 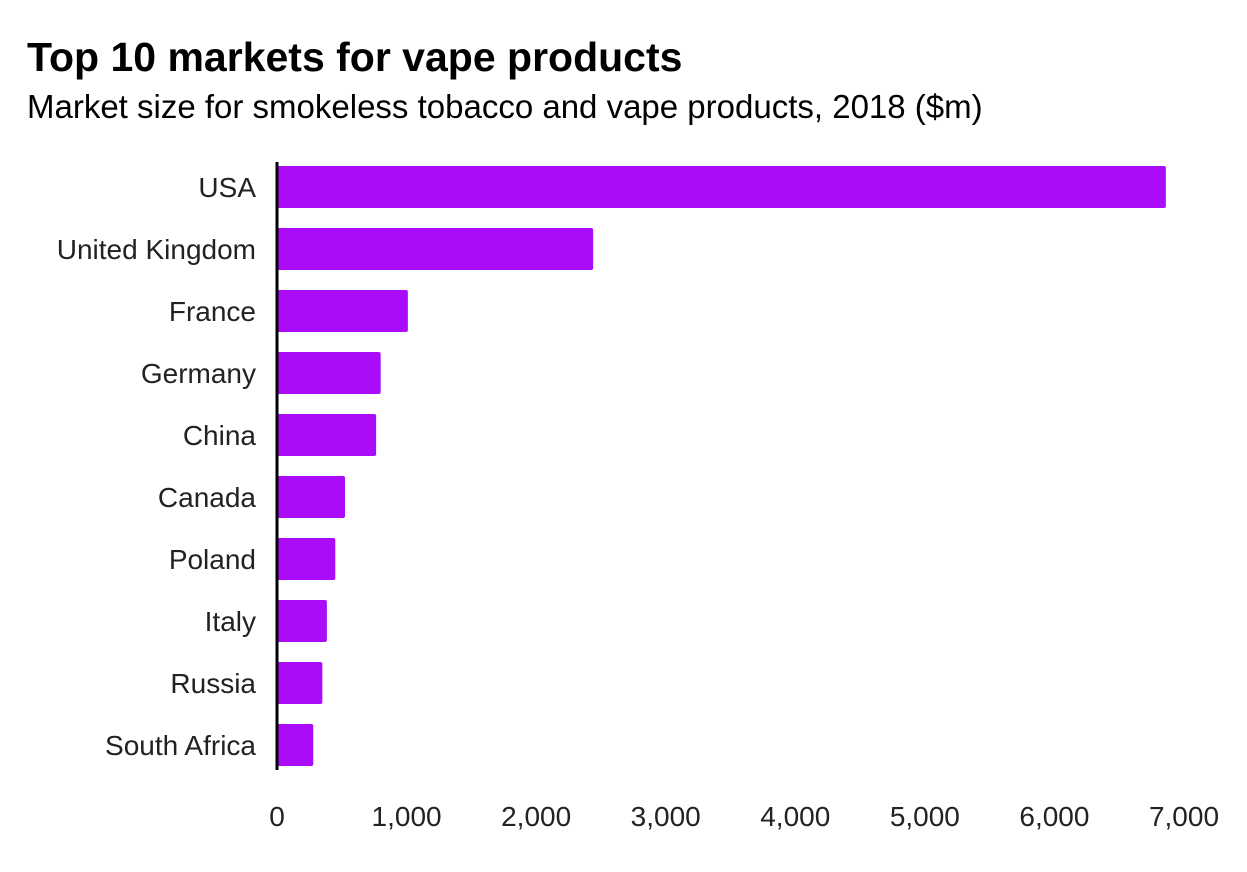 I want to click on bar-russia, so click(x=300, y=683).